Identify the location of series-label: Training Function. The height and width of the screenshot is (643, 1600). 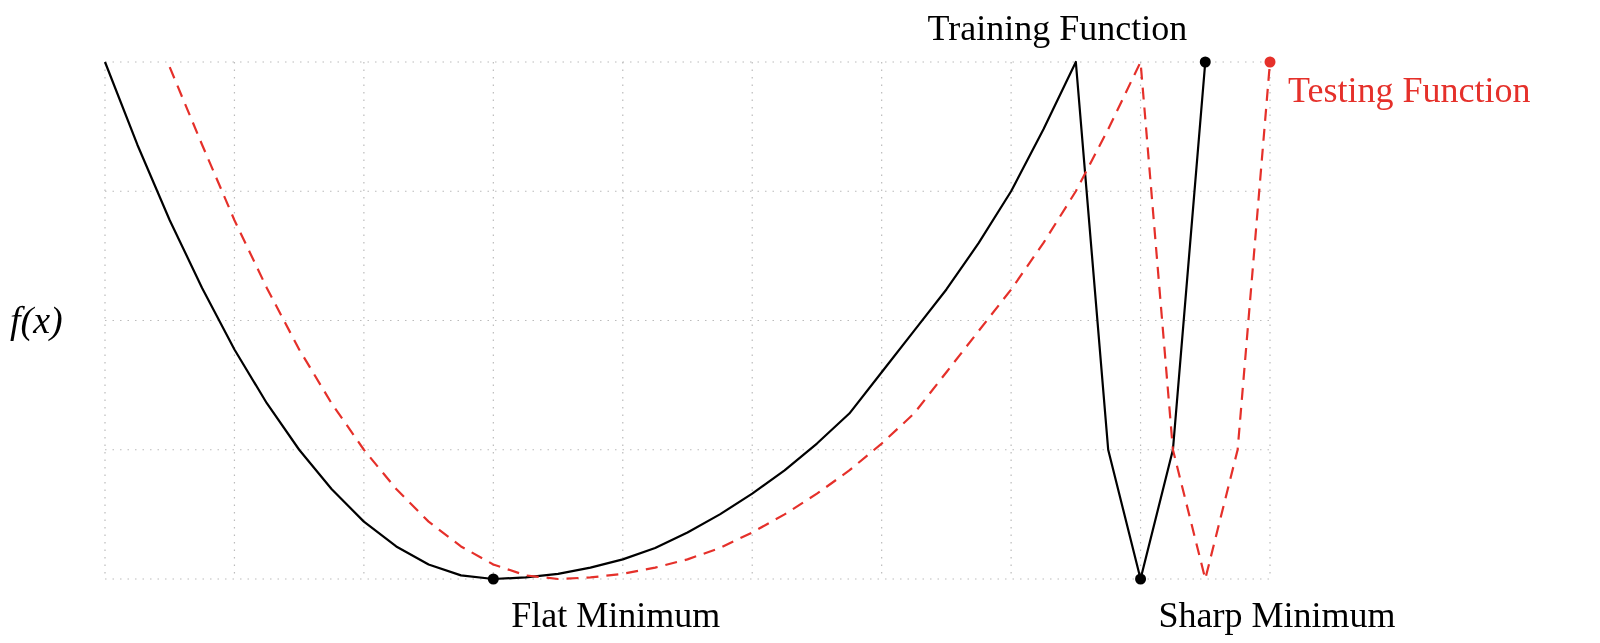
(1057, 28).